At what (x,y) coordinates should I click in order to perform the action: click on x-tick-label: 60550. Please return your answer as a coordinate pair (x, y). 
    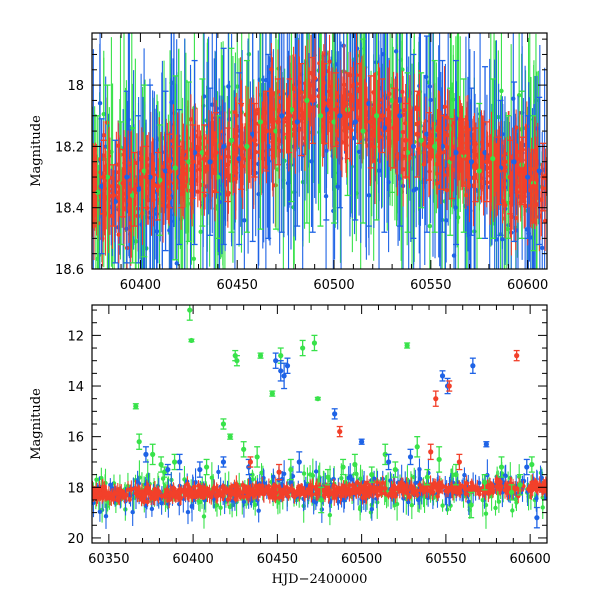
    Looking at the image, I should click on (430, 285).